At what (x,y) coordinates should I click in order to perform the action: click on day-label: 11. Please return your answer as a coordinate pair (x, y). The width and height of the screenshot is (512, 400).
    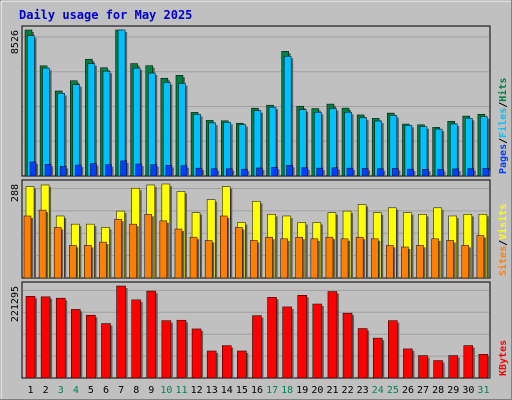
    Looking at the image, I should click on (181, 390).